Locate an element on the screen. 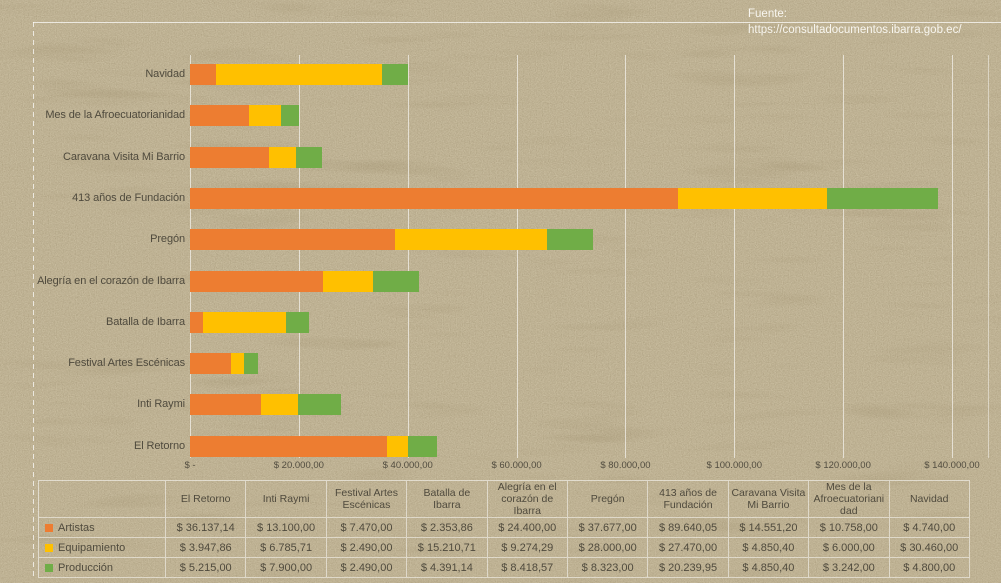 This screenshot has width=1001, height=583. bar-row-festival-artes-escenicas is located at coordinates (224, 364).